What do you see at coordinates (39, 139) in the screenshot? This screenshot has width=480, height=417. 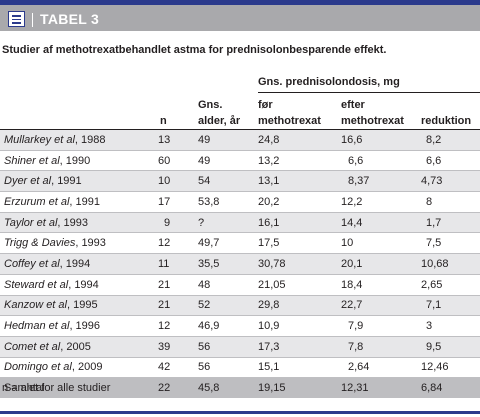 I see `study-author: Mullarkey et al` at bounding box center [39, 139].